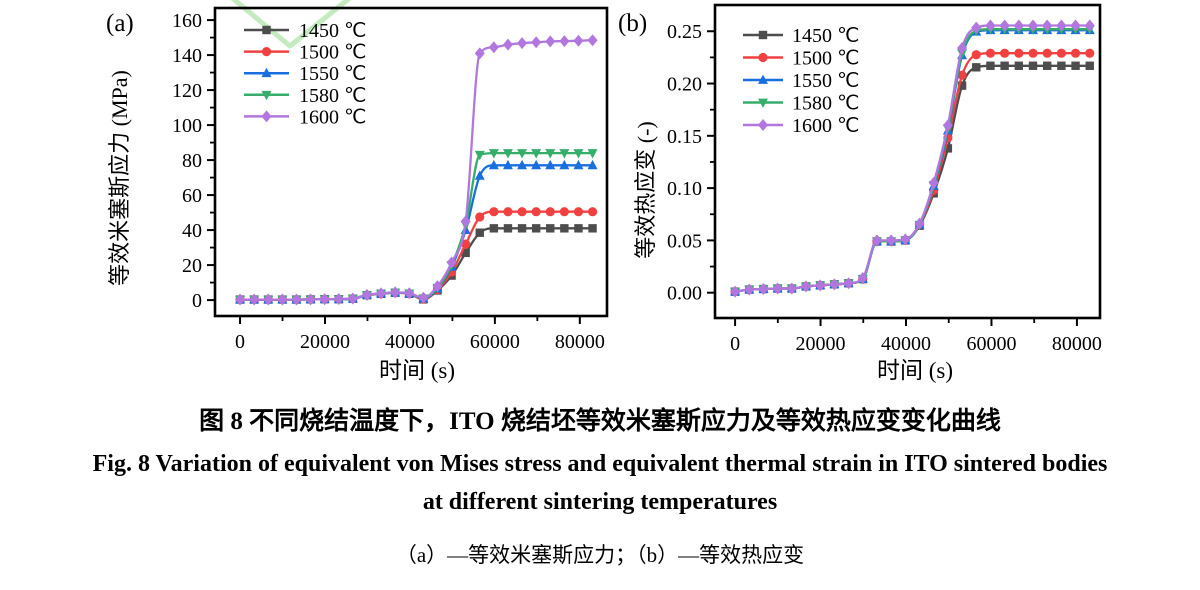 The width and height of the screenshot is (1200, 590). What do you see at coordinates (192, 196) in the screenshot?
I see `y-tick-label: 60` at bounding box center [192, 196].